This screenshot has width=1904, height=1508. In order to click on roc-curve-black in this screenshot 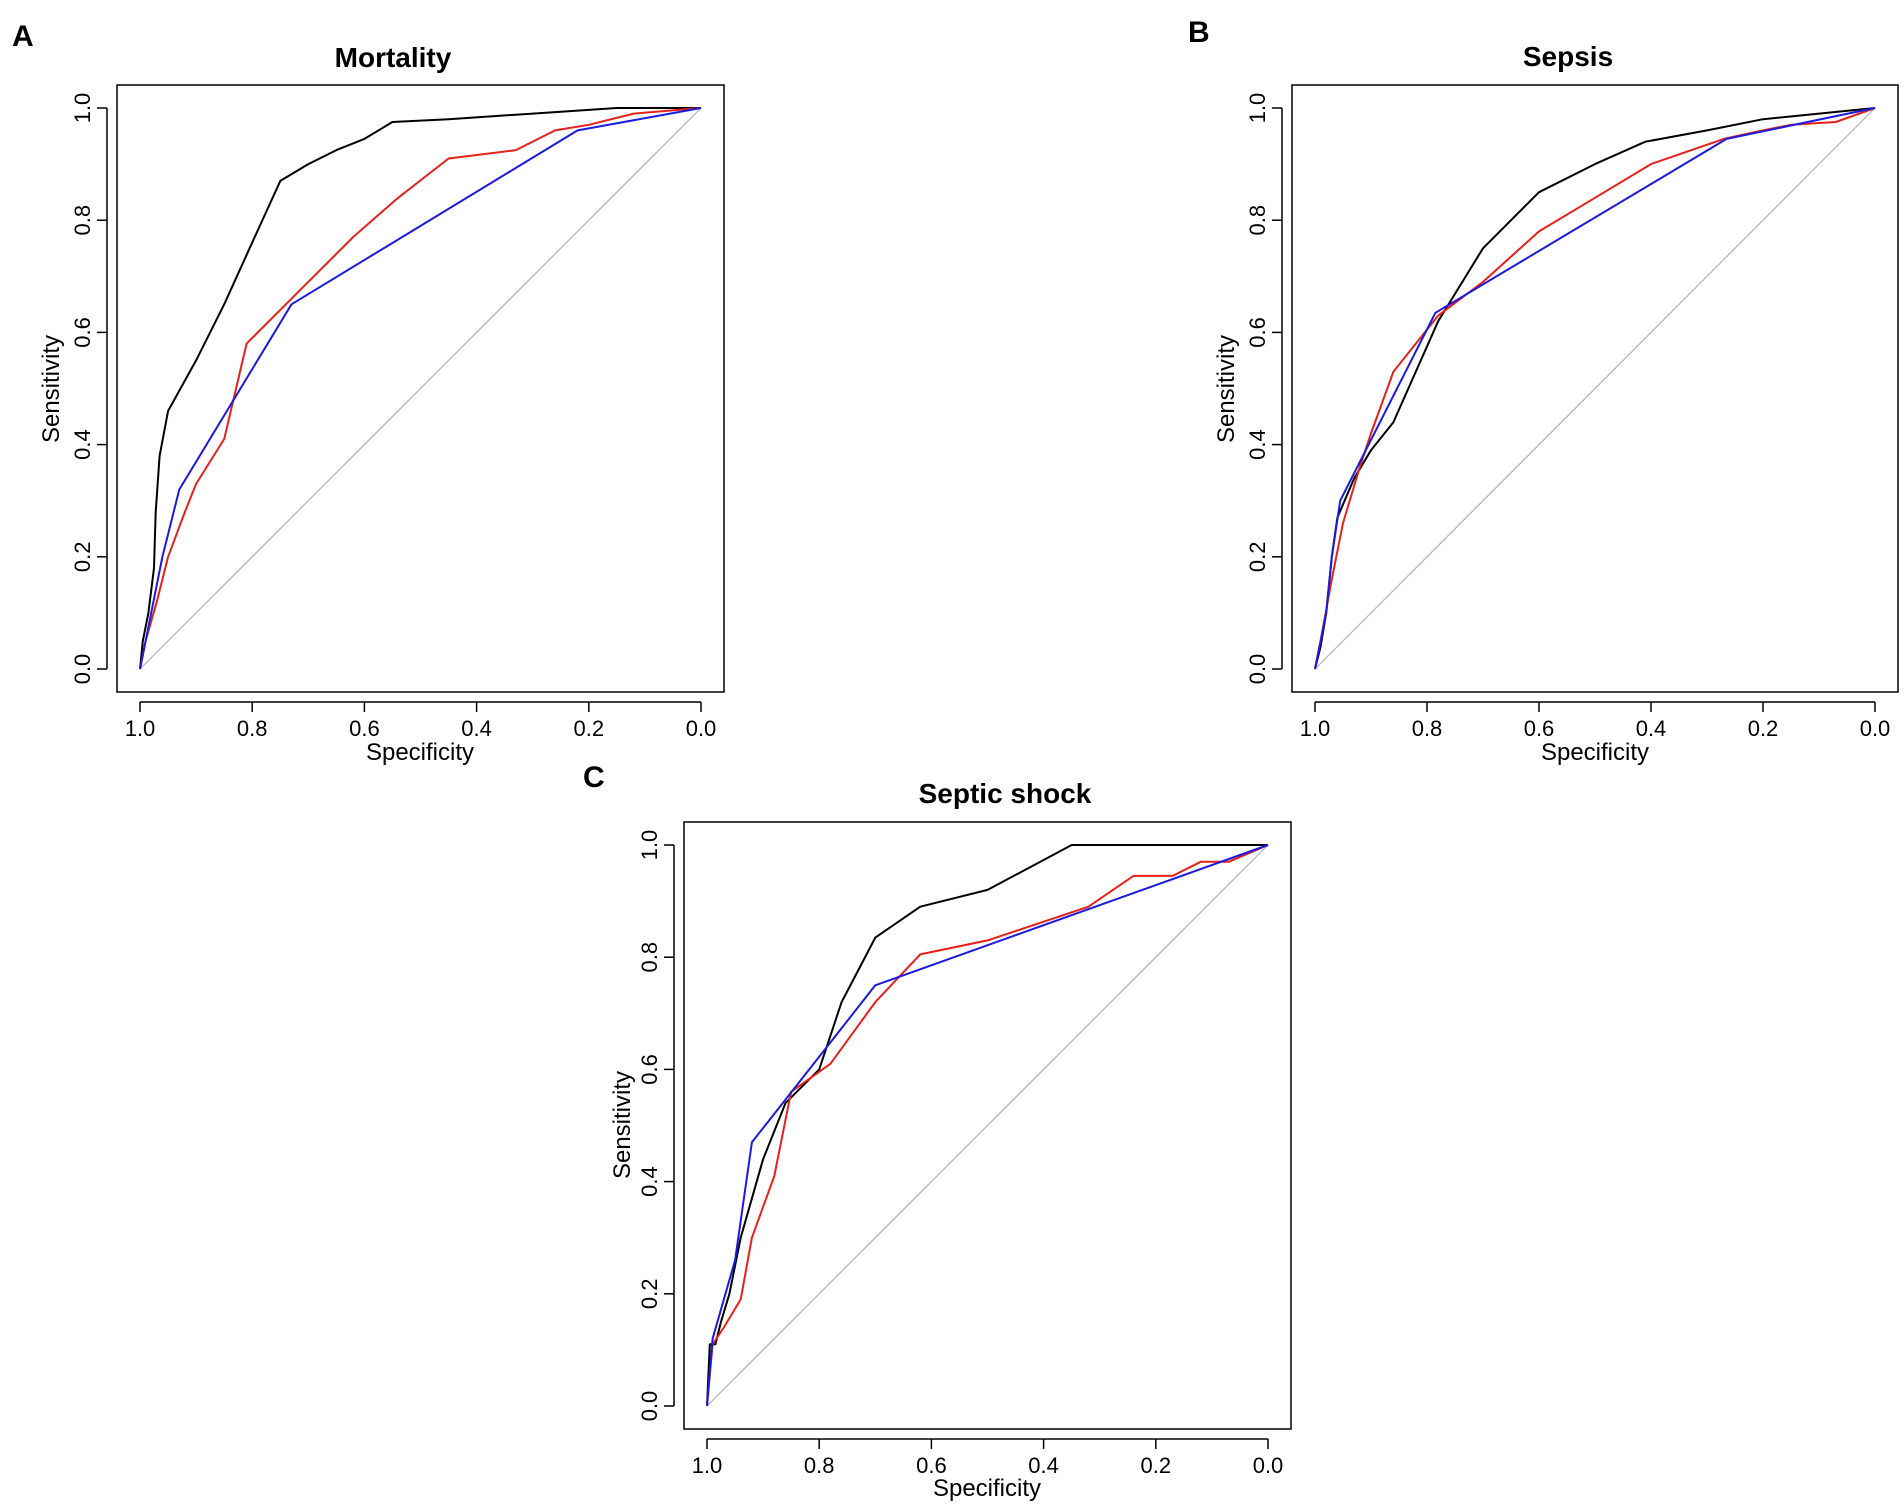, I will do `click(420, 388)`.